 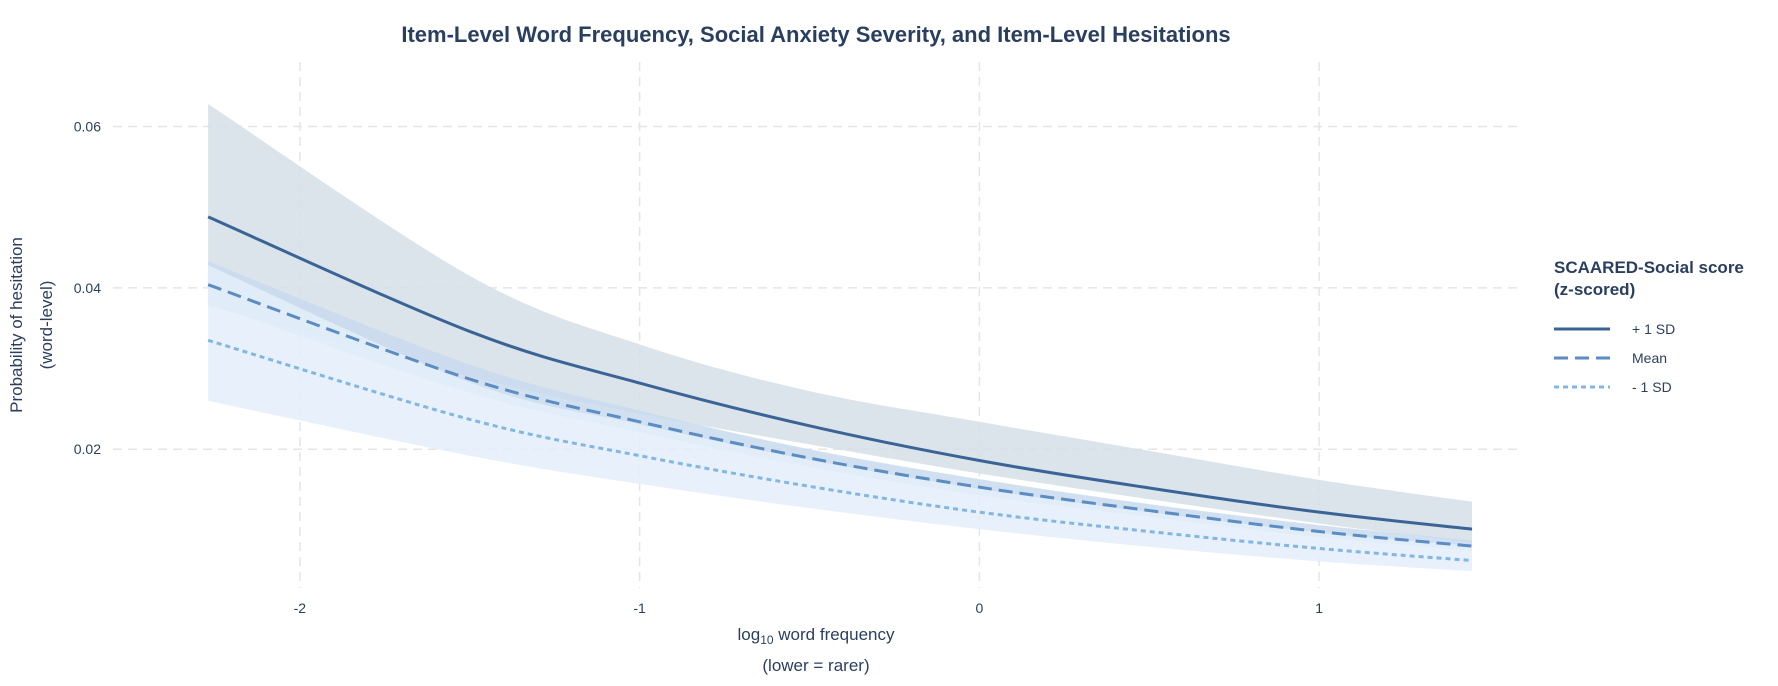 What do you see at coordinates (1649, 267) in the screenshot?
I see `legend-title: SCAARED-Social score` at bounding box center [1649, 267].